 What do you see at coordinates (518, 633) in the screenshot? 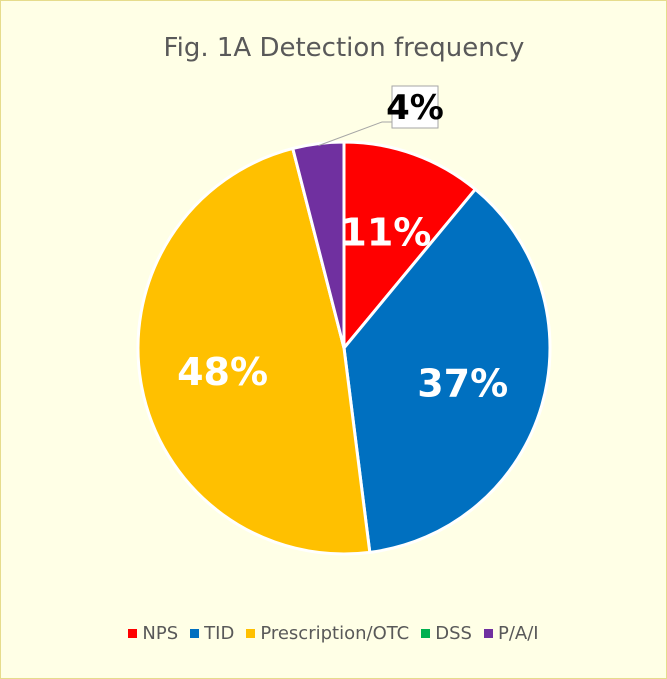
I see `legend-label: P/A/I` at bounding box center [518, 633].